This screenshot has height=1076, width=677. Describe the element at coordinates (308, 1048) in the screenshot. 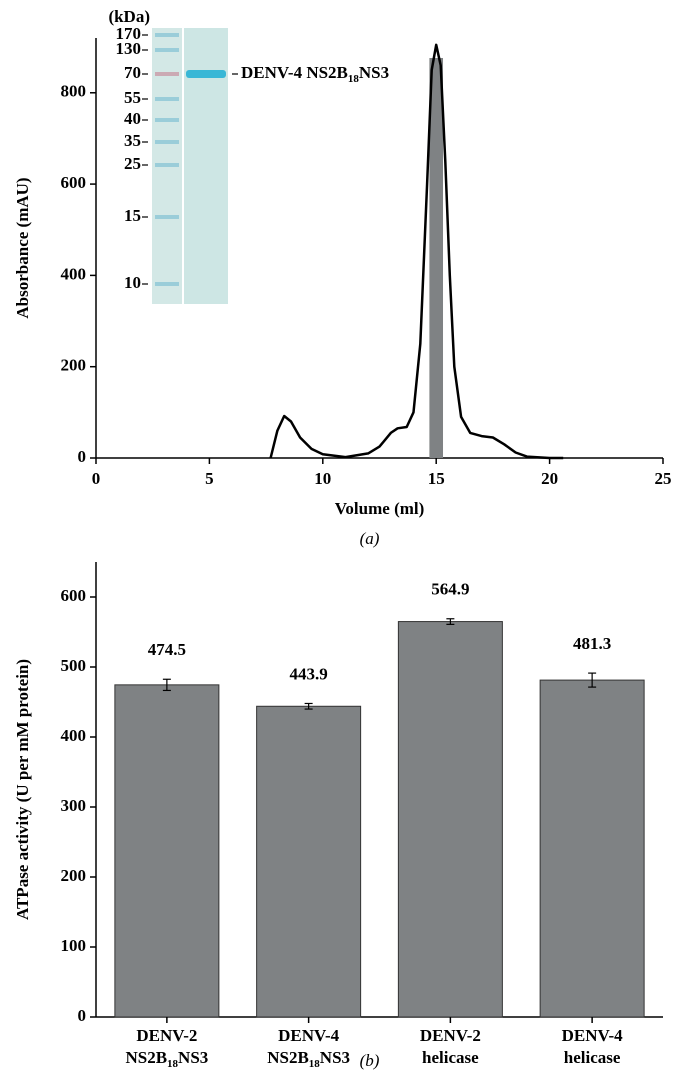

I see `x-tick-label: DENV-4 NS2B18NS3` at that location.